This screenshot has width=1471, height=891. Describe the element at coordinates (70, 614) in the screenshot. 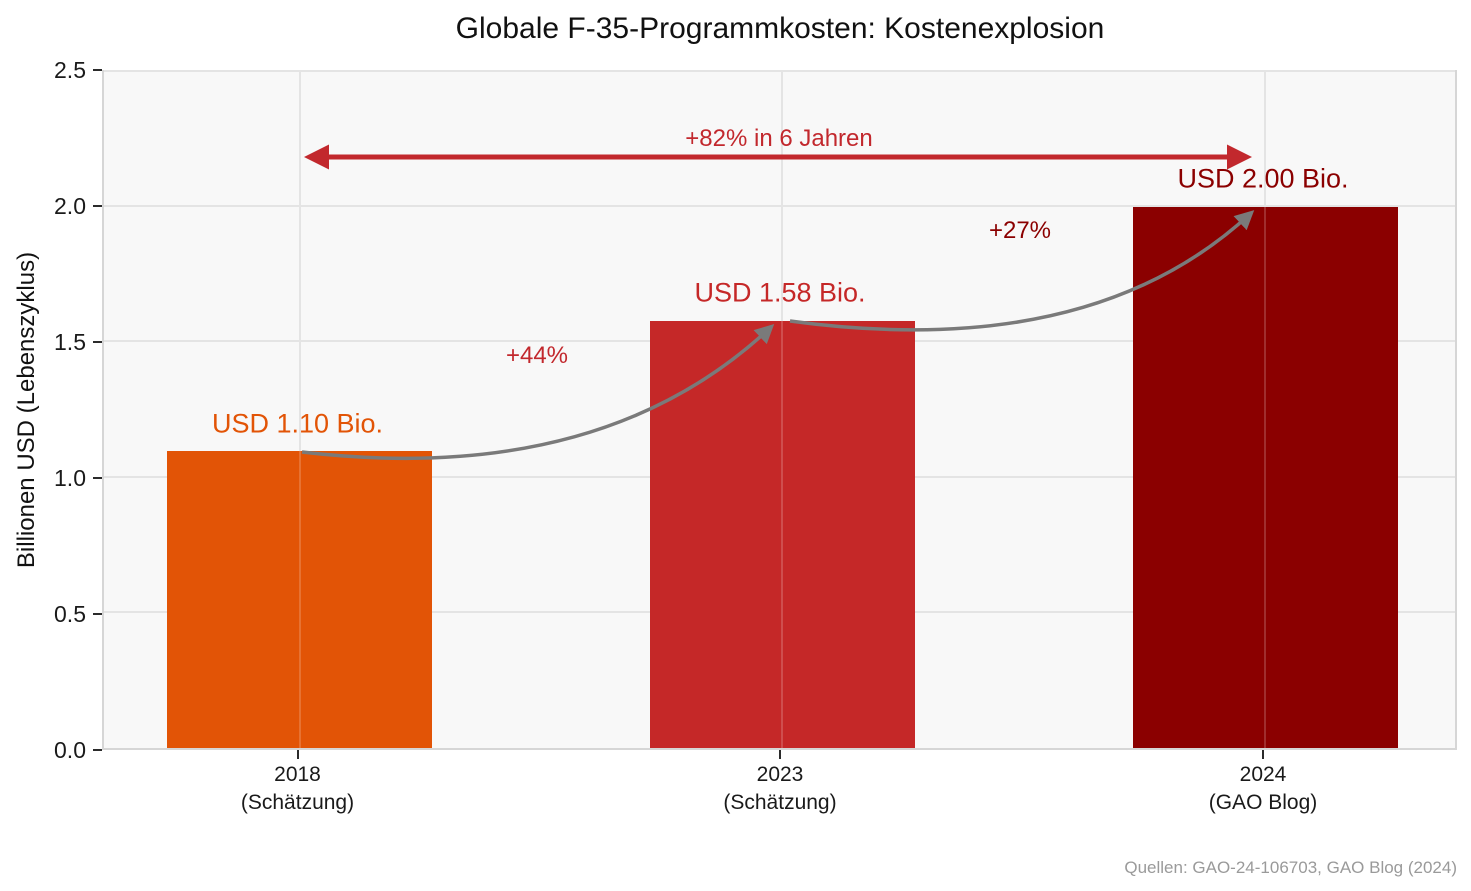

I see `y-tick-label: 0.5` at that location.